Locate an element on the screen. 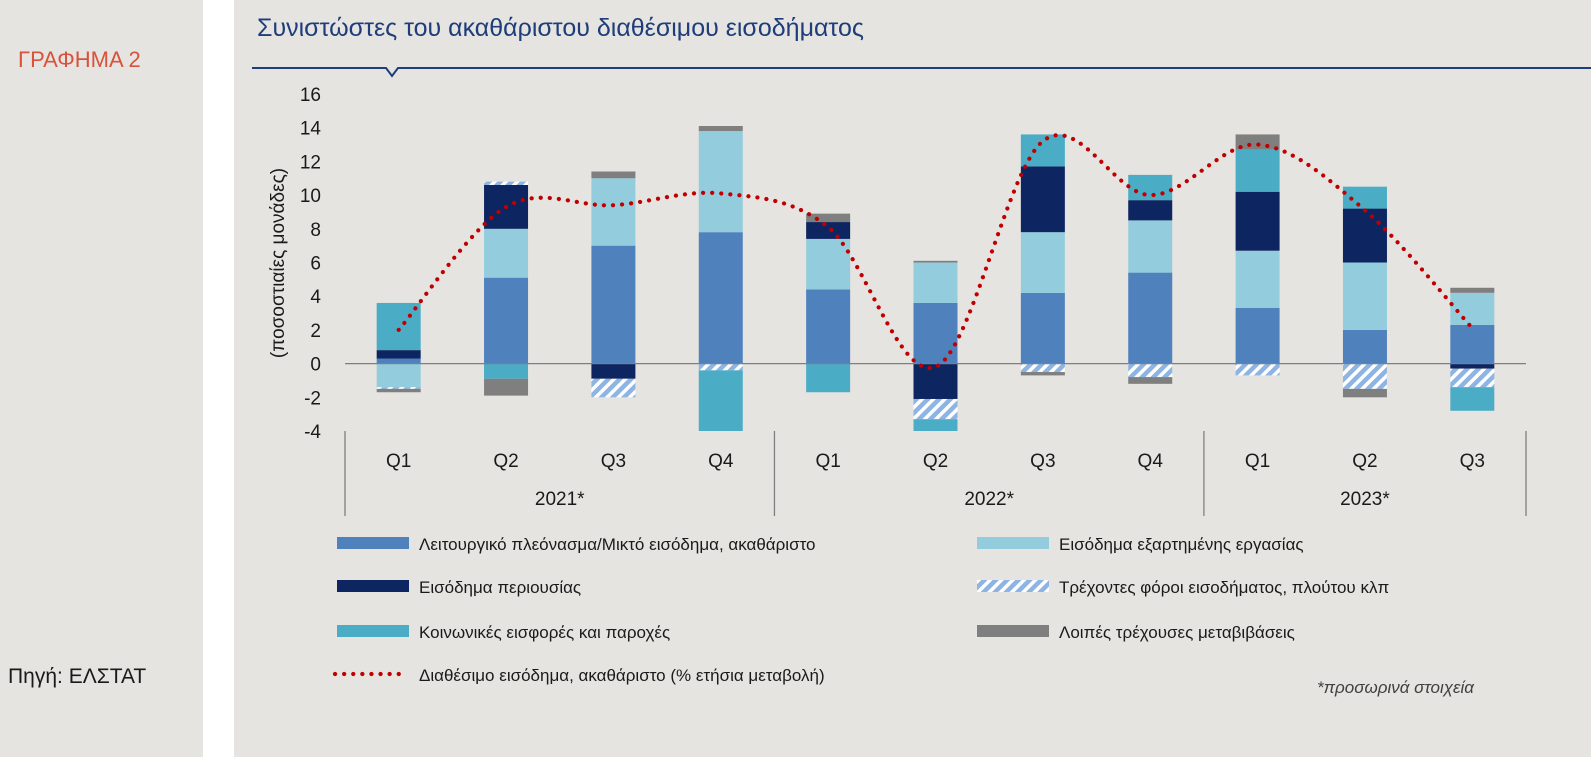 This screenshot has height=757, width=1591. legend-label: Λοιπές τρέχουσες μεταβιβάσεις is located at coordinates (1177, 632).